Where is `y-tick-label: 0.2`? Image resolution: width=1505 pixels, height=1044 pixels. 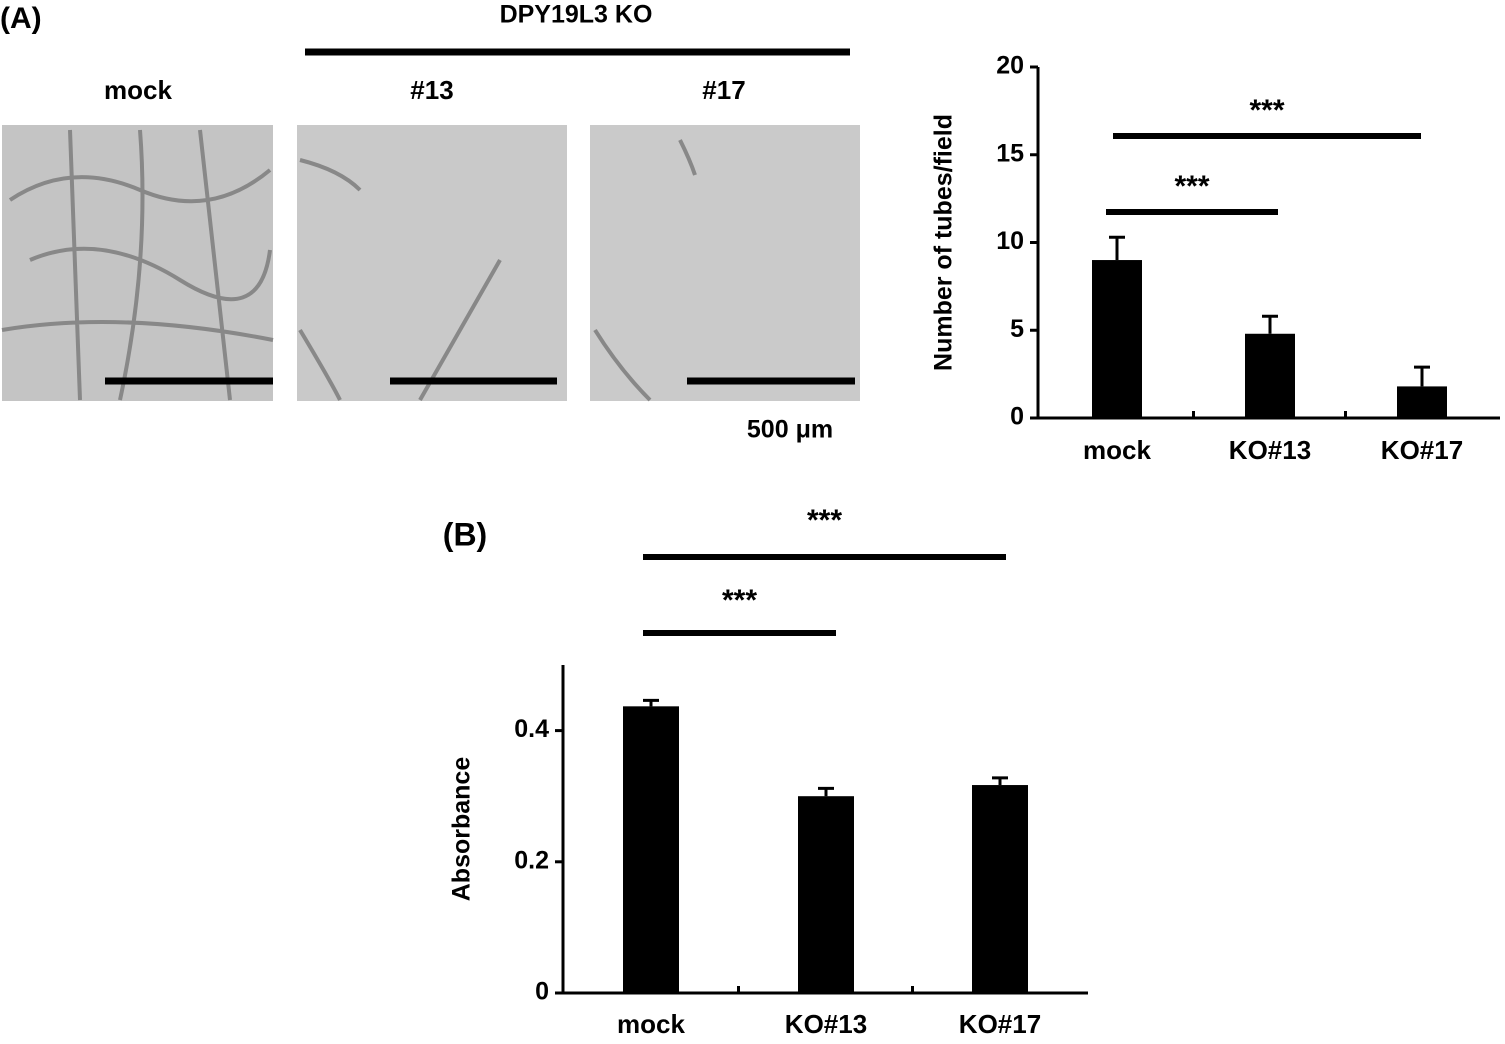
y-tick-label: 0.2 is located at coordinates (531, 860).